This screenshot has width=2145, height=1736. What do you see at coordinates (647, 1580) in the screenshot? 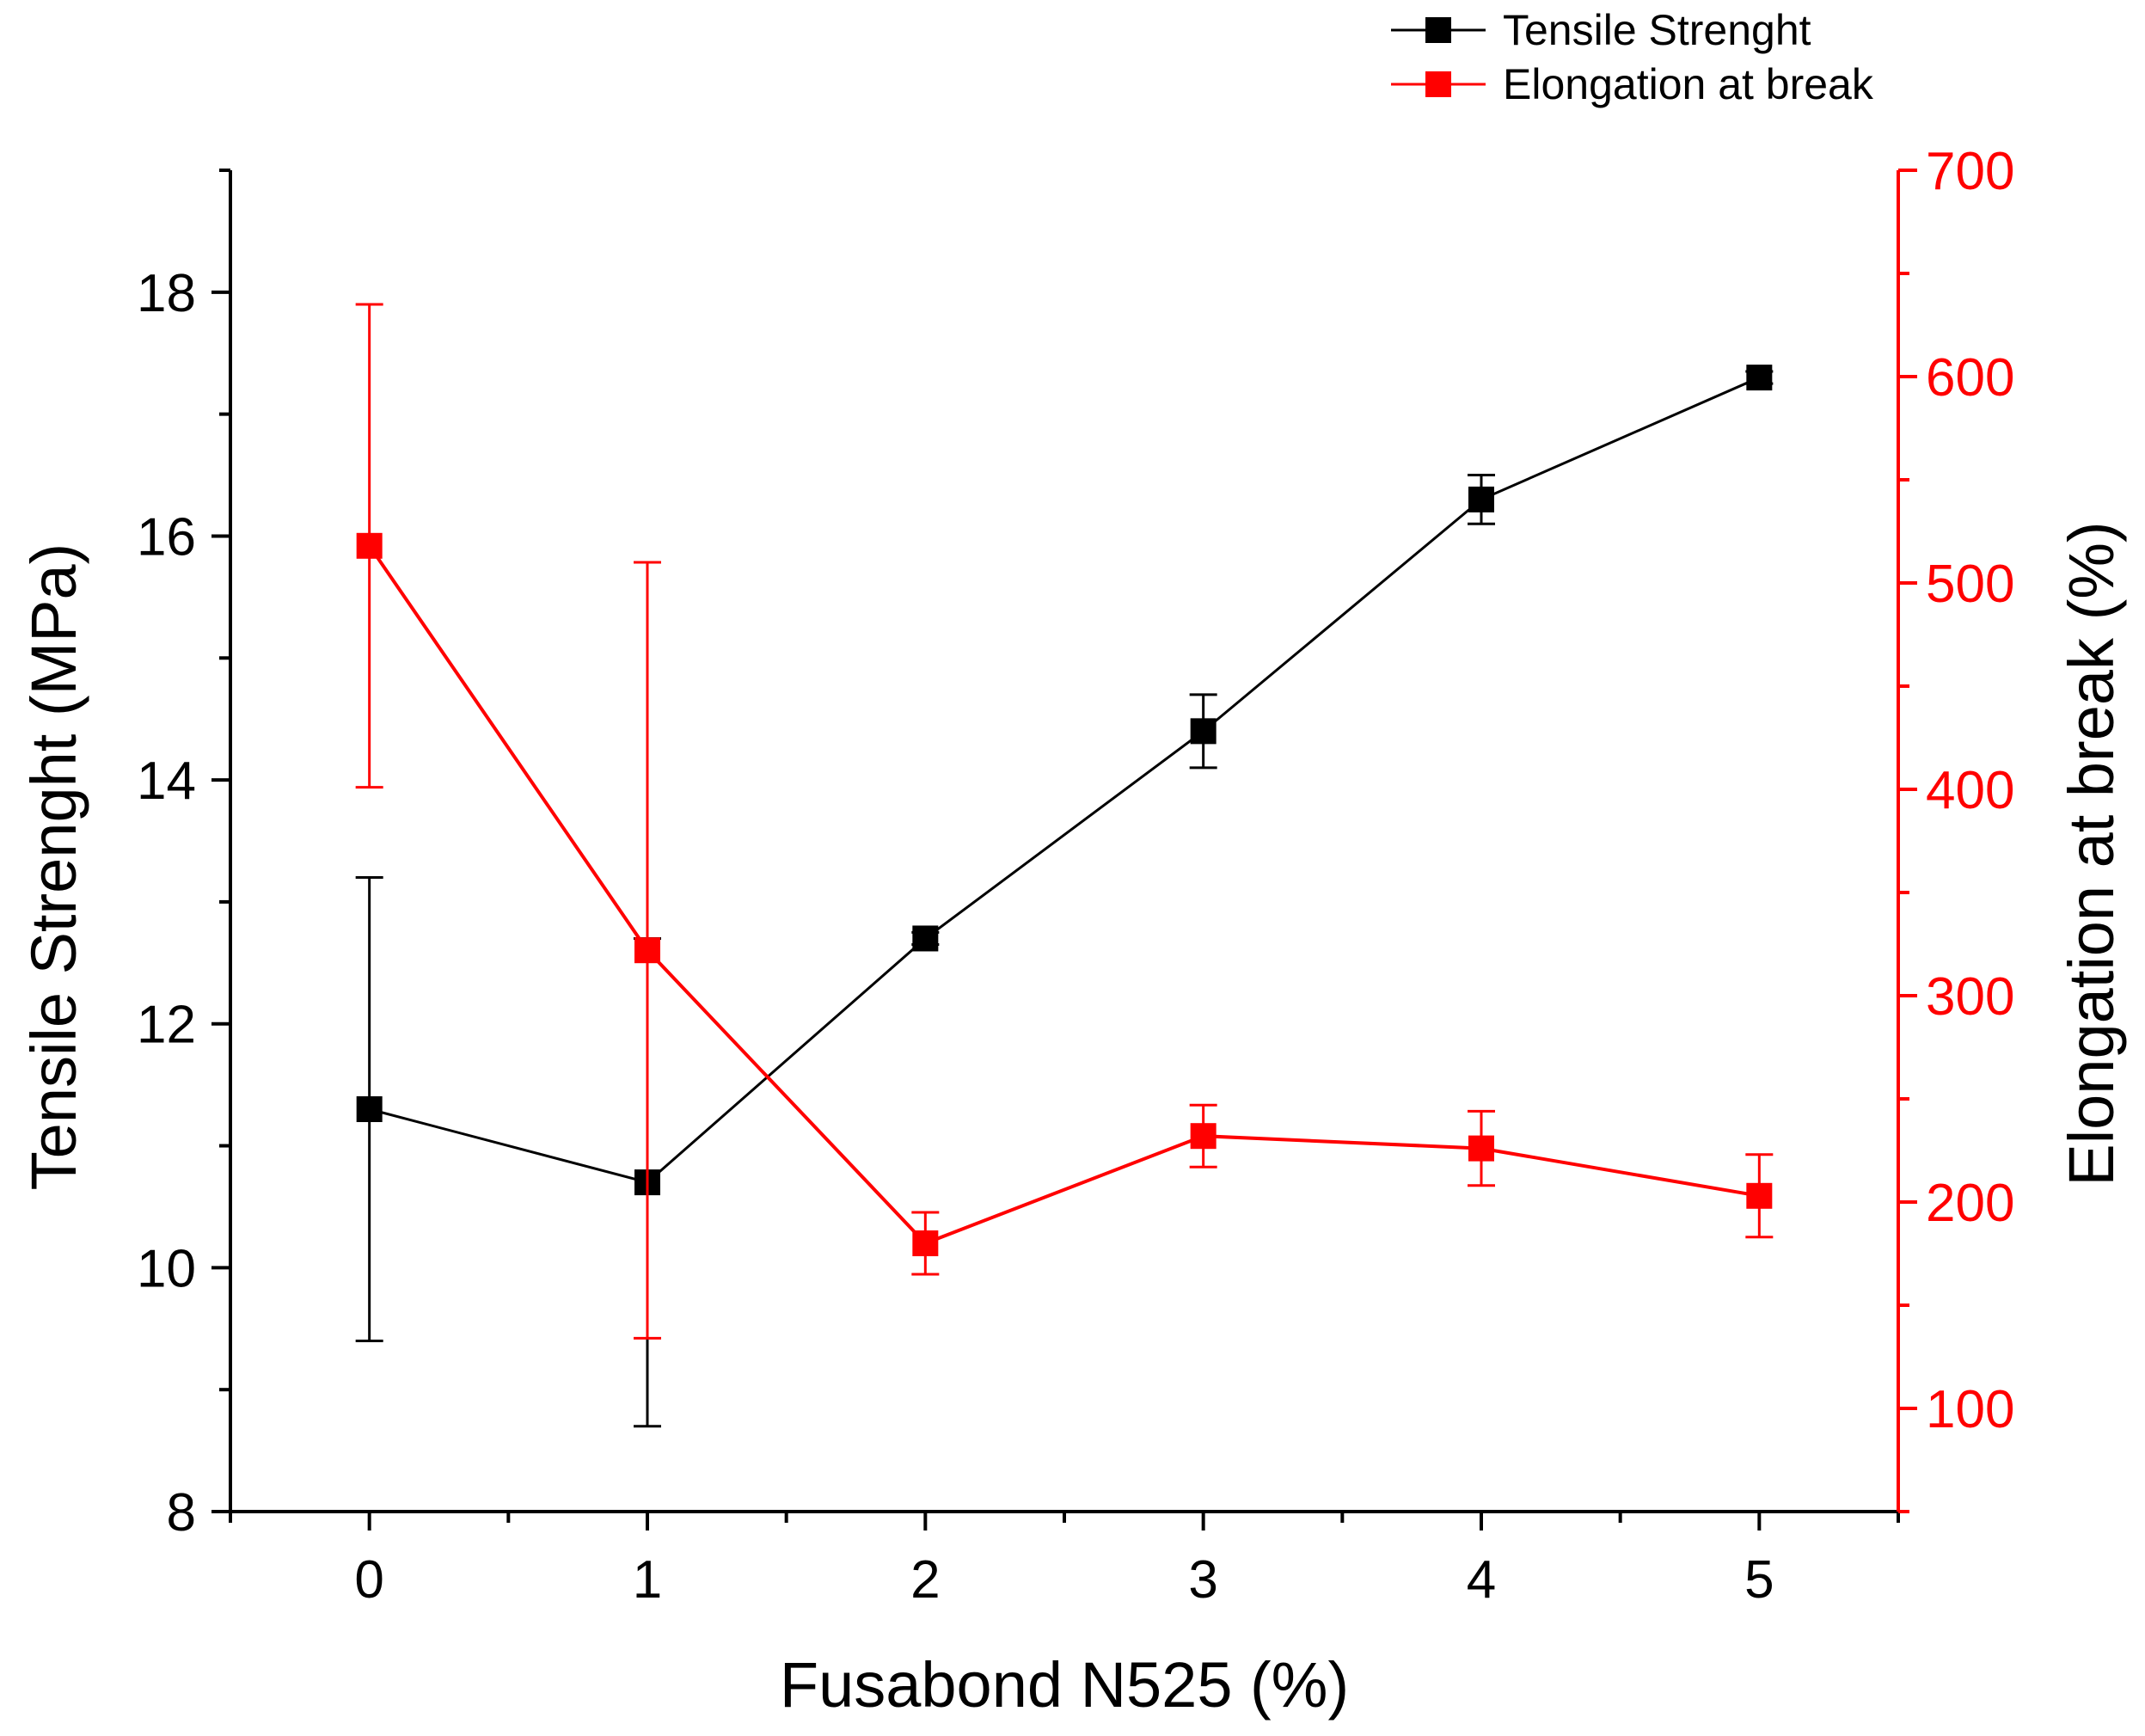
I see `x-tick-label: 1` at bounding box center [647, 1580].